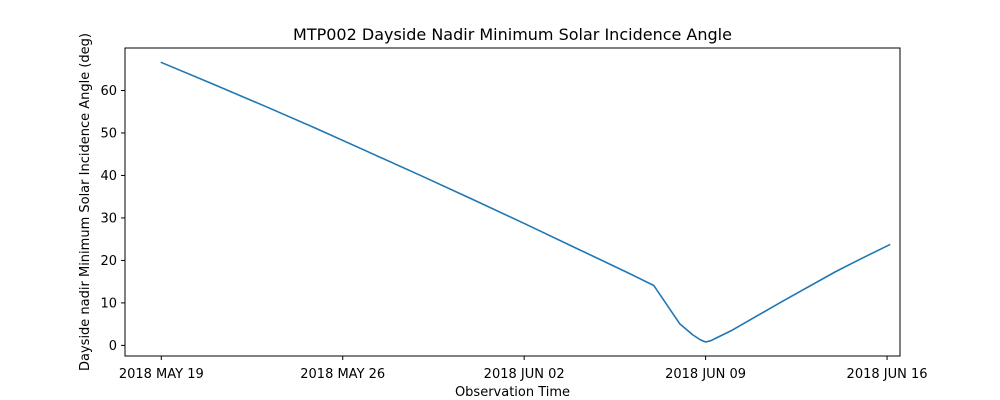 The image size is (1000, 400). What do you see at coordinates (342, 374) in the screenshot?
I see `x-tick-label: 2018 MAY 26` at bounding box center [342, 374].